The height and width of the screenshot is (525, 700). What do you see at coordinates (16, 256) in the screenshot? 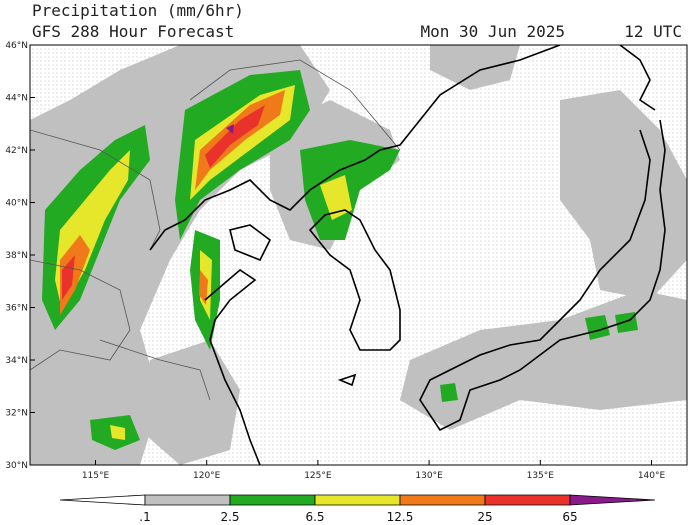
I see `lat-label: 38°N` at bounding box center [16, 256].